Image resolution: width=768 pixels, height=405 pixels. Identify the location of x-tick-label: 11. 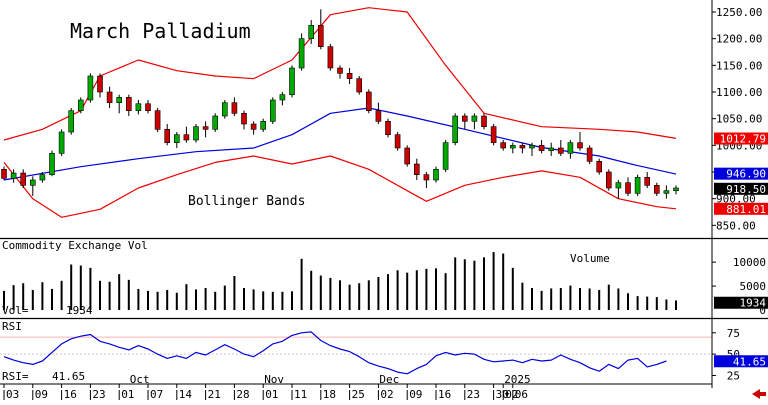
(300, 394).